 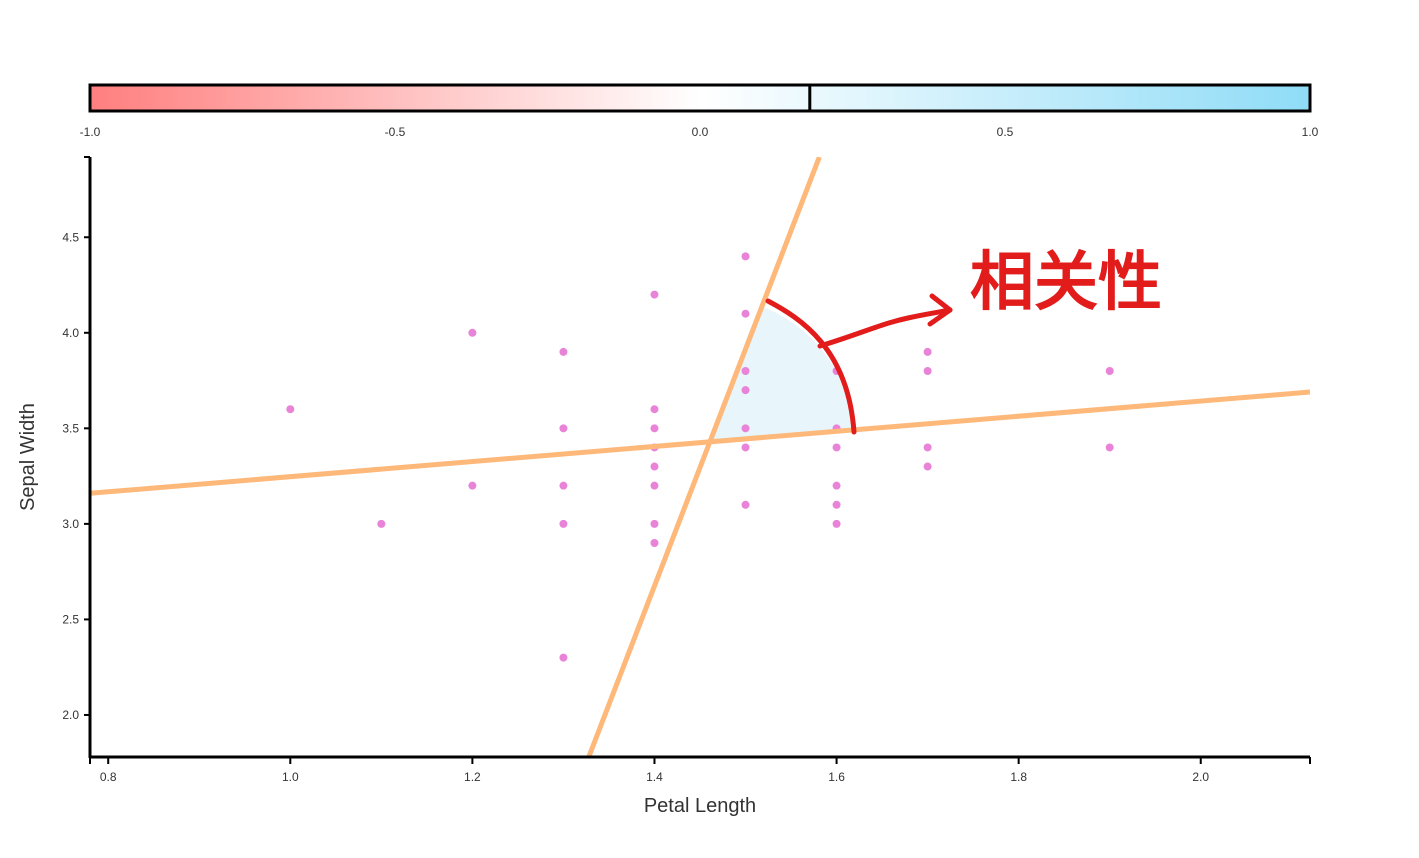 I want to click on y-tick-label: 3.0, so click(x=70, y=524).